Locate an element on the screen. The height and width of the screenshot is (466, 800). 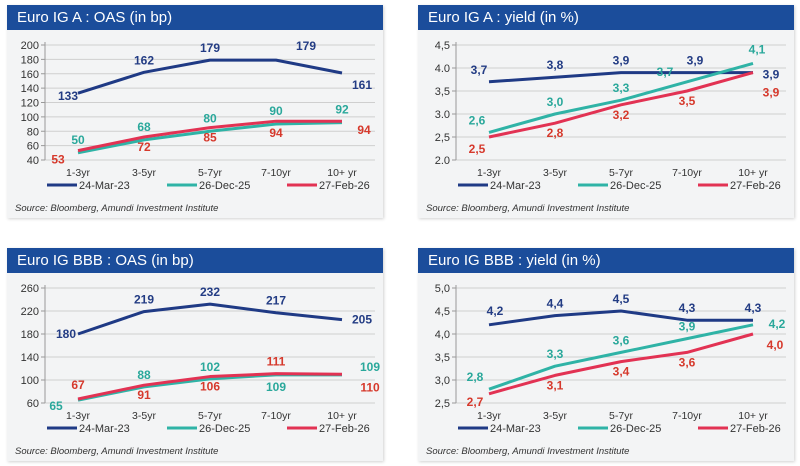
y-tick-label: 260 is located at coordinates (30, 289).